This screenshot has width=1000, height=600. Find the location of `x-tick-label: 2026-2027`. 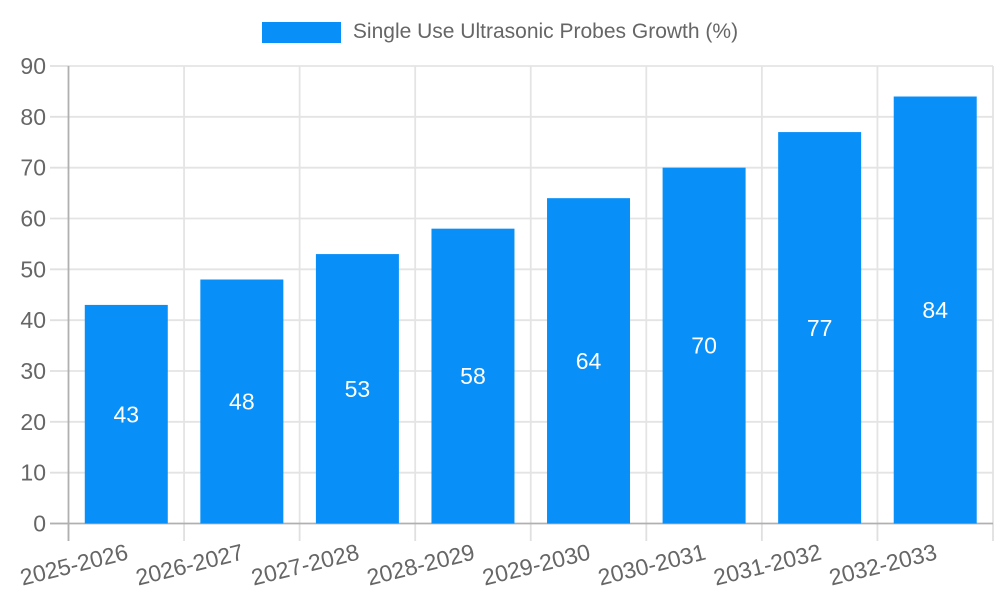

x-tick-label: 2026-2027 is located at coordinates (189, 565).